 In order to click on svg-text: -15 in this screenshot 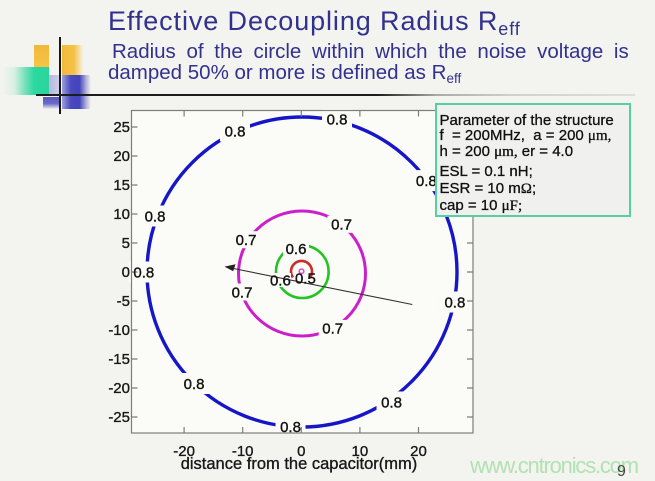, I will do `click(119, 359)`.